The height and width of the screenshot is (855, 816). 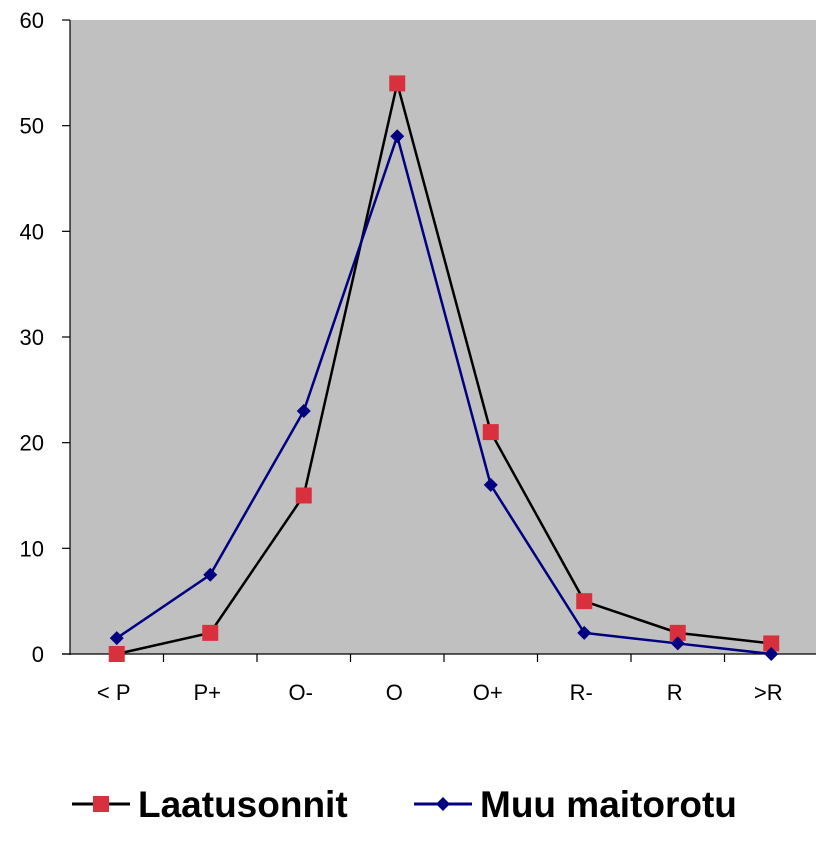 What do you see at coordinates (207, 692) in the screenshot?
I see `x-tick-label: P+` at bounding box center [207, 692].